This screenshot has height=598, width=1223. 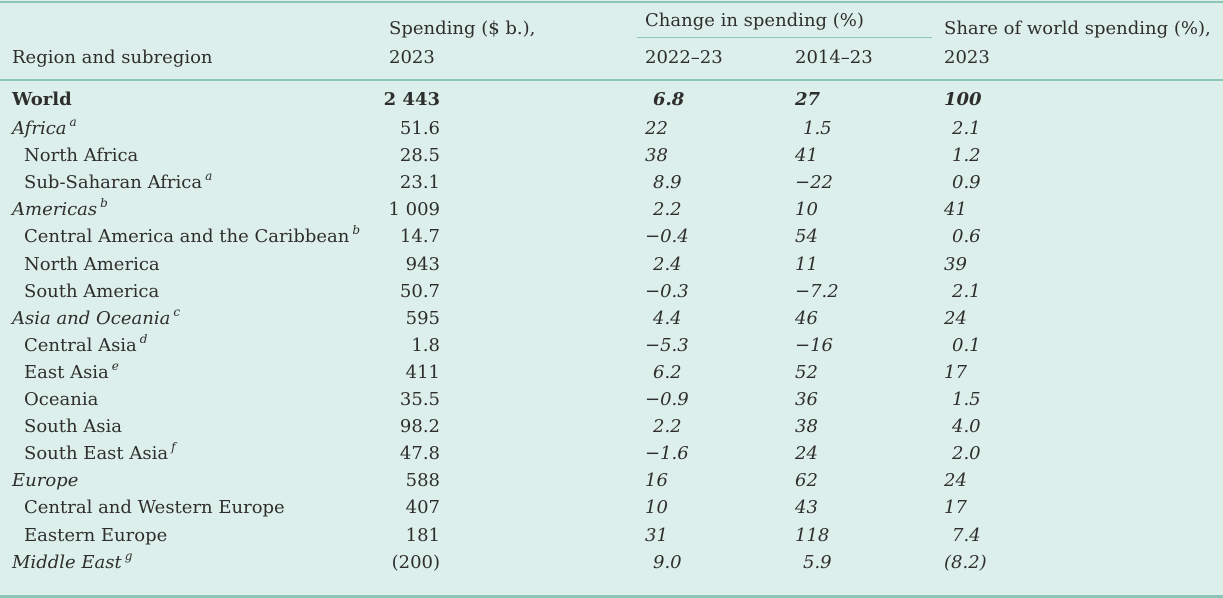 I want to click on spending-value: (200), so click(x=415, y=562).